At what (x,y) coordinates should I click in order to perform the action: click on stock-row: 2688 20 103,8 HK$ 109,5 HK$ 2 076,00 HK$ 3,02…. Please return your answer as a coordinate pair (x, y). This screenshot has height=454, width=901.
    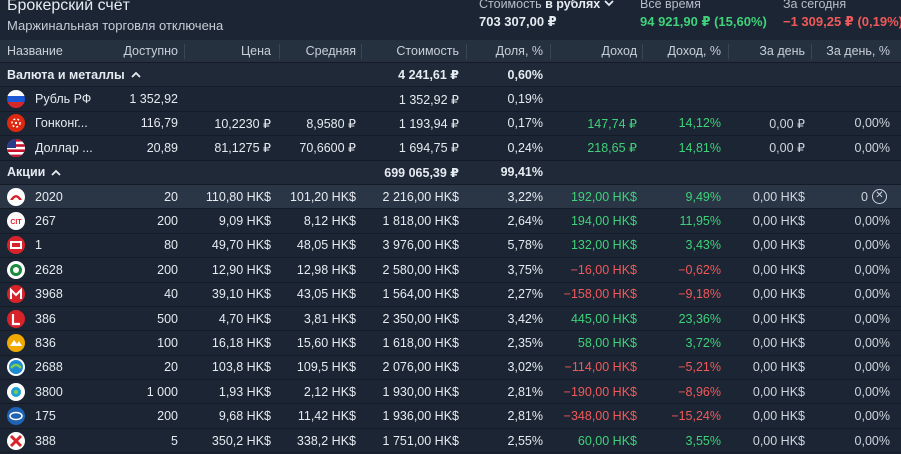
    Looking at the image, I should click on (450, 368).